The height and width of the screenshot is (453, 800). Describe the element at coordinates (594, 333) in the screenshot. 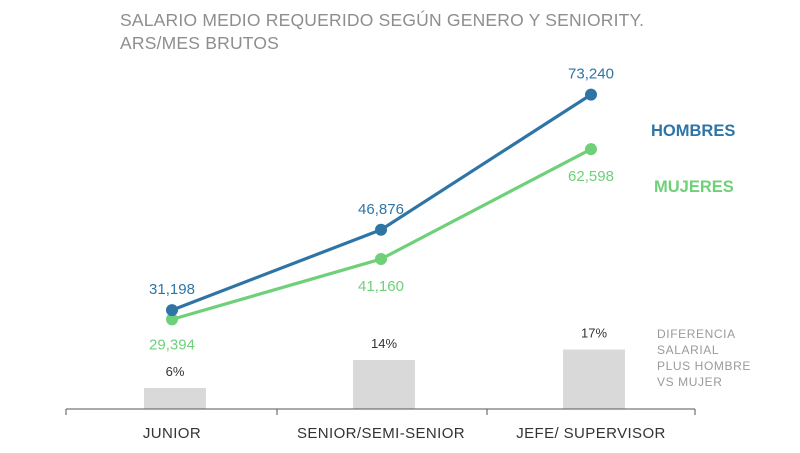

I see `diff-bar-label: 17%` at that location.